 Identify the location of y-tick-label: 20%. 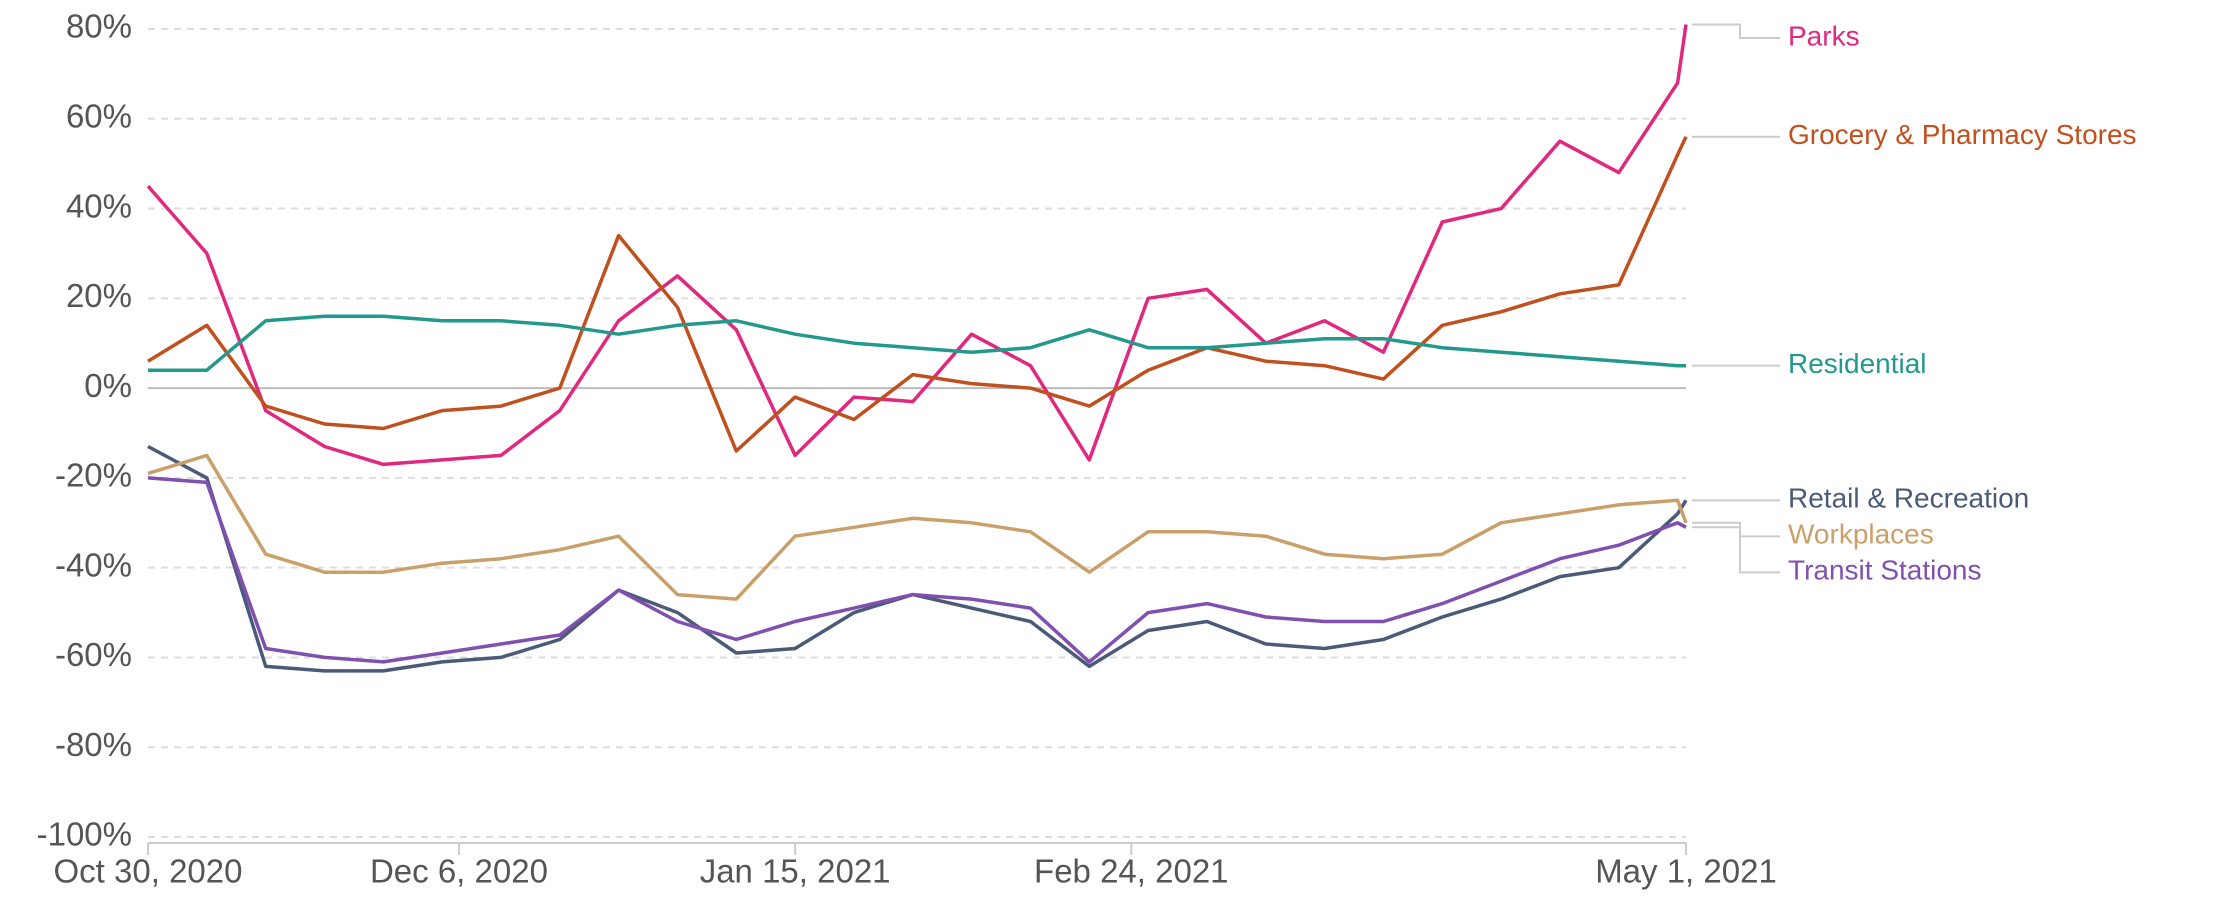
(99, 295).